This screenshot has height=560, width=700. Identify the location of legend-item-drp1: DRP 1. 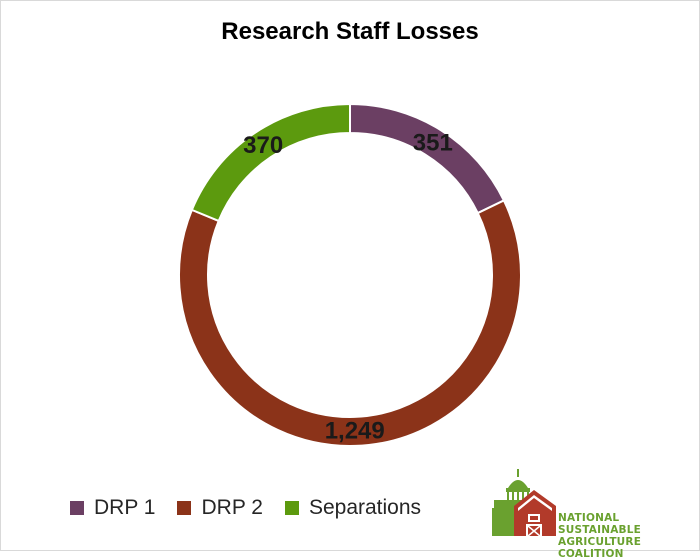
(112, 508).